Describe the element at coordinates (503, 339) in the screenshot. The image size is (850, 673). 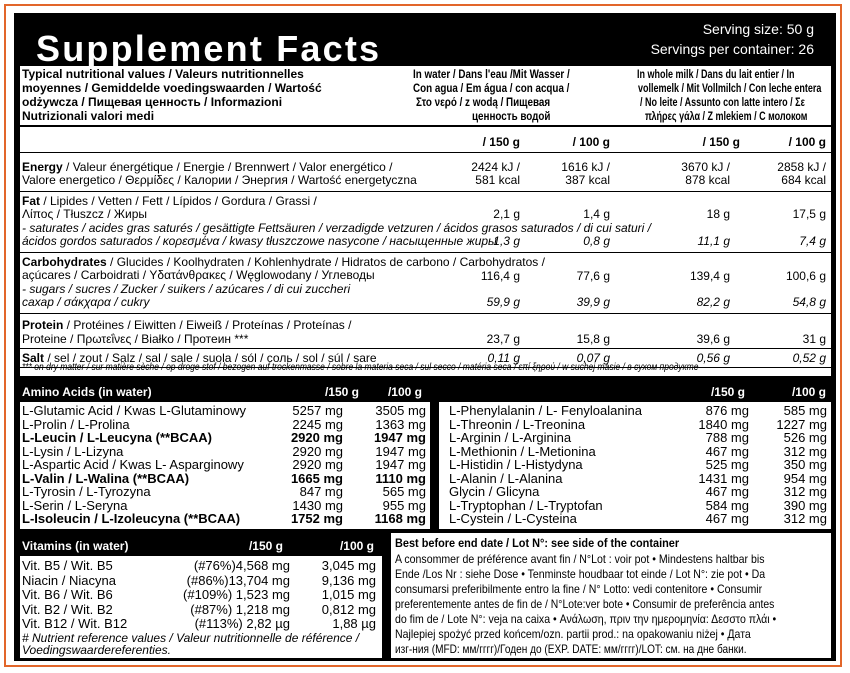
I see `protein-value: 23,7 g` at that location.